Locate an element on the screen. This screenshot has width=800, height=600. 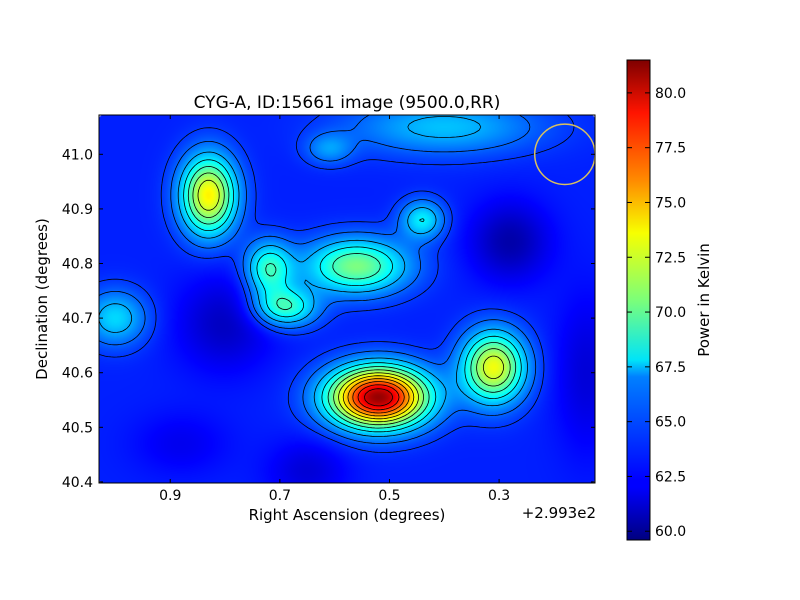
colorbar-tick-label: 65.0 is located at coordinates (670, 423).